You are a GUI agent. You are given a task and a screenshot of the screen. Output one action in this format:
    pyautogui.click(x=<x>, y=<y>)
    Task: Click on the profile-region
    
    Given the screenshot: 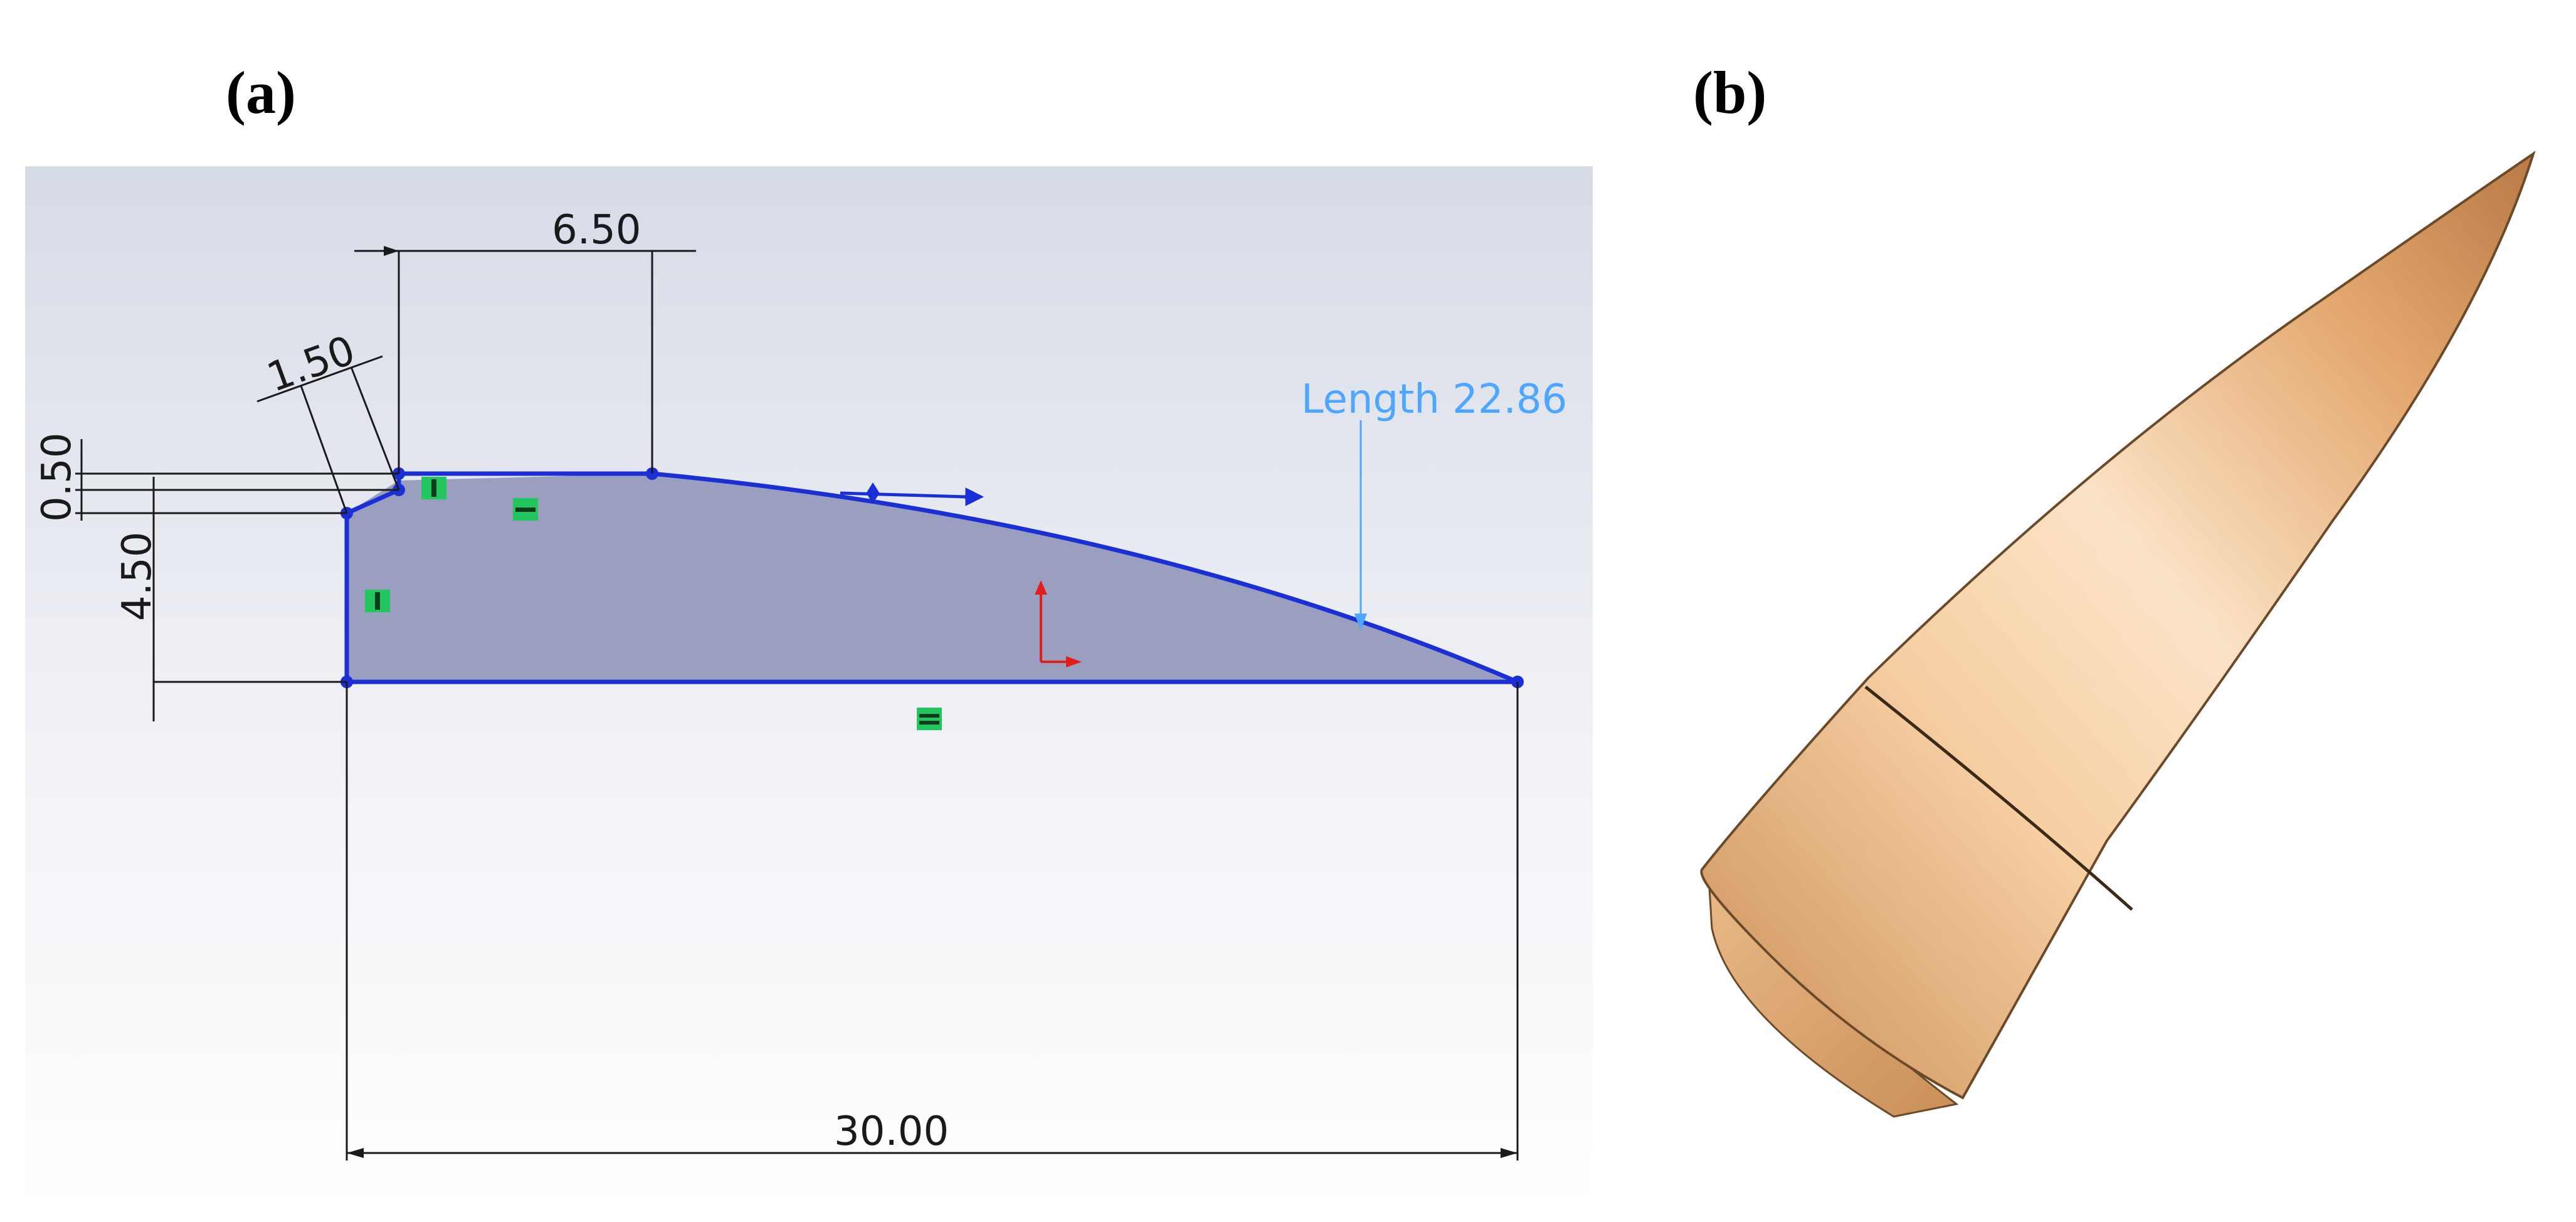 What is the action you would take?
    pyautogui.click(x=933, y=578)
    